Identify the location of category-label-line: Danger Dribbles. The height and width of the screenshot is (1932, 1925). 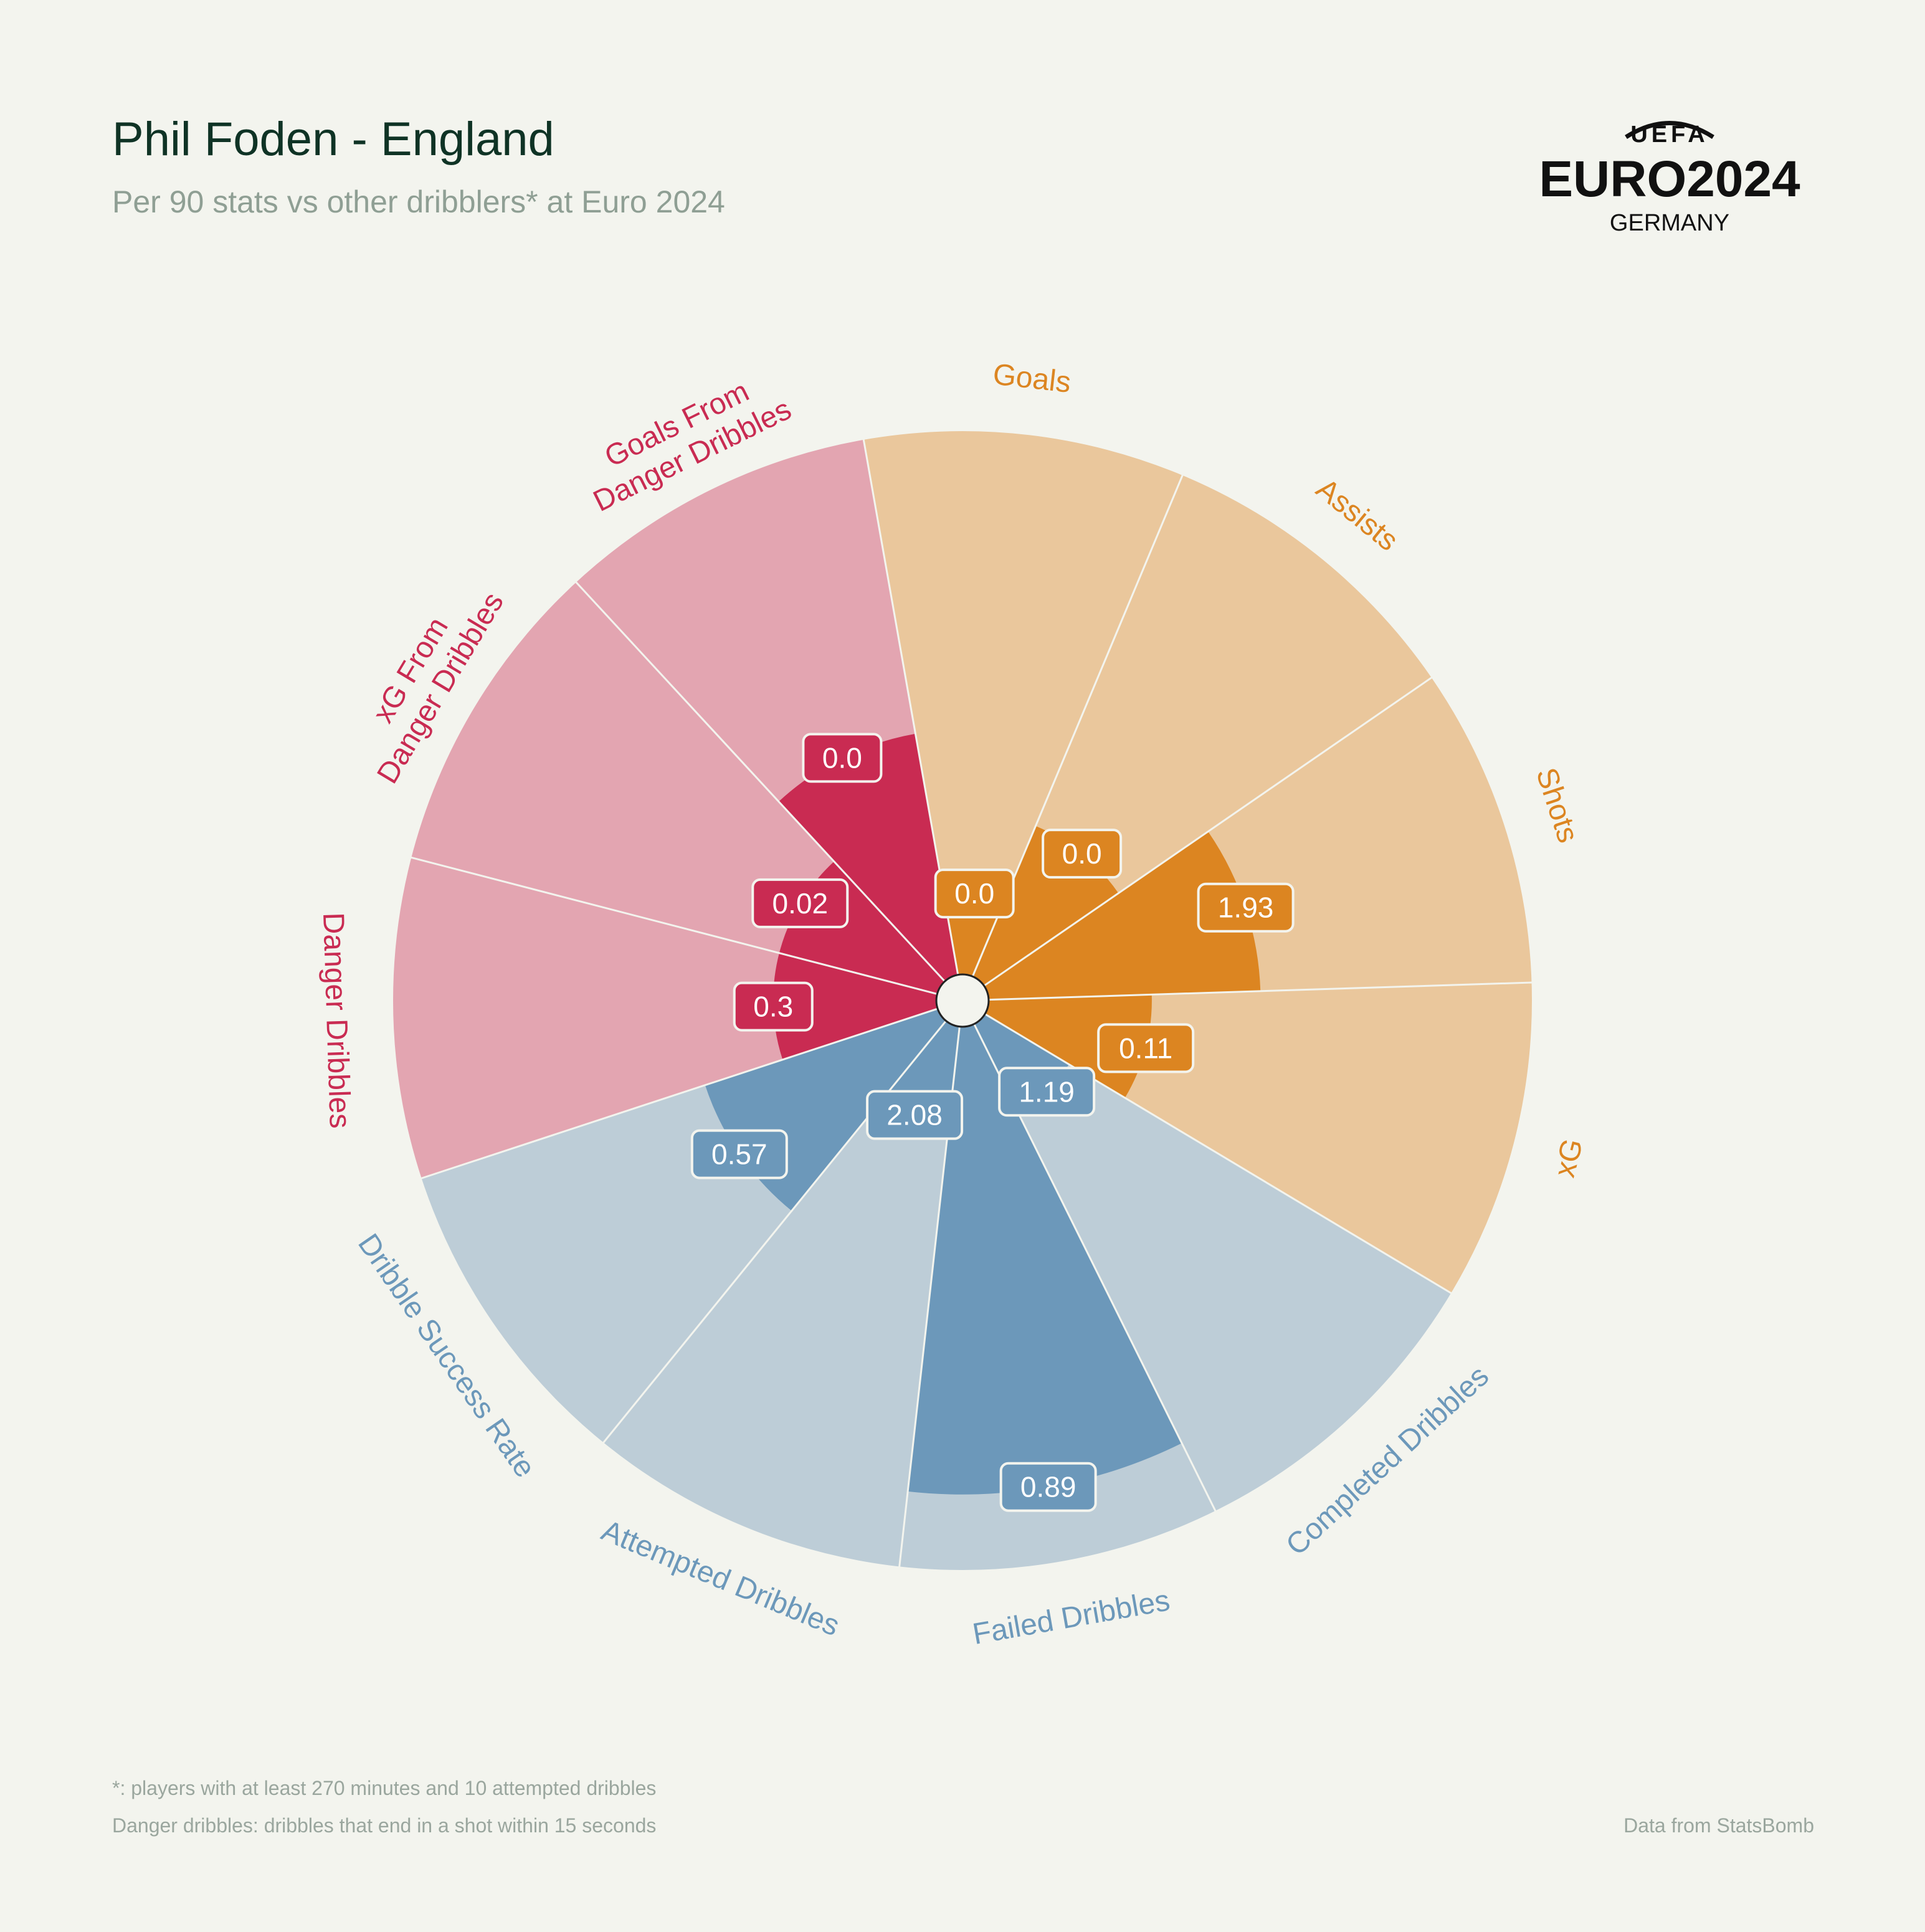
(336, 1020).